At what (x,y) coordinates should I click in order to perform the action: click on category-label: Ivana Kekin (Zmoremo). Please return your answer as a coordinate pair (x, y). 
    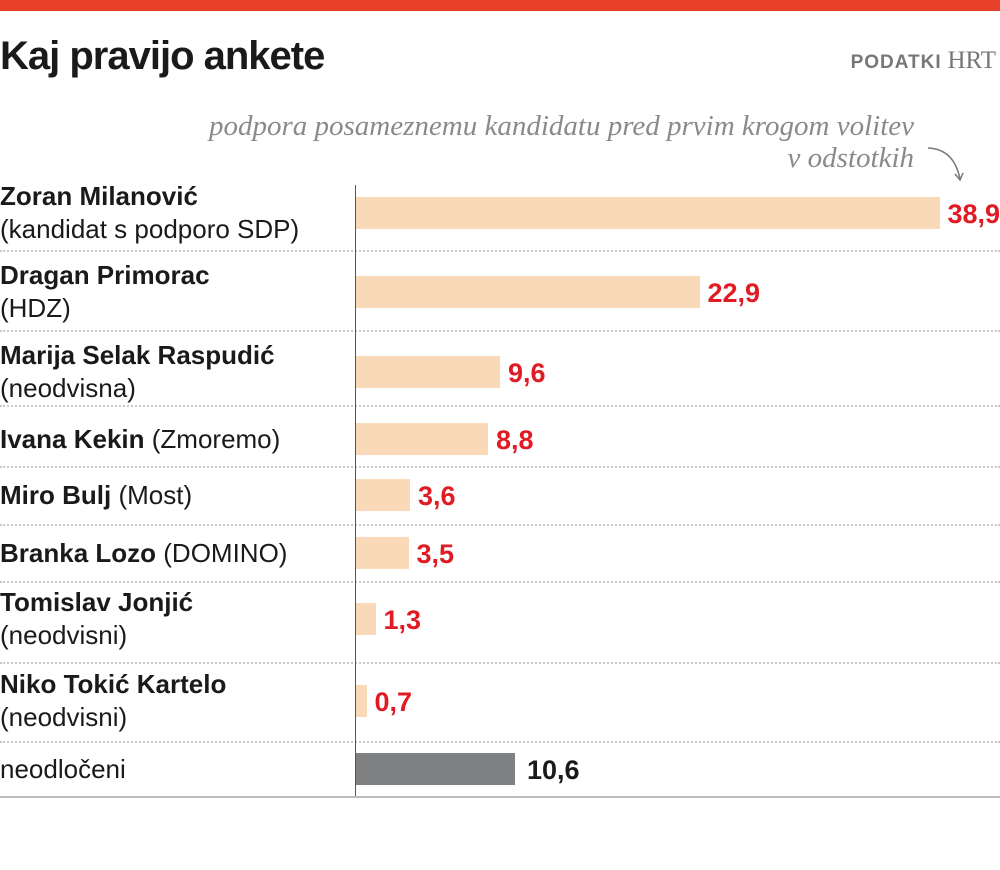
    Looking at the image, I should click on (140, 439).